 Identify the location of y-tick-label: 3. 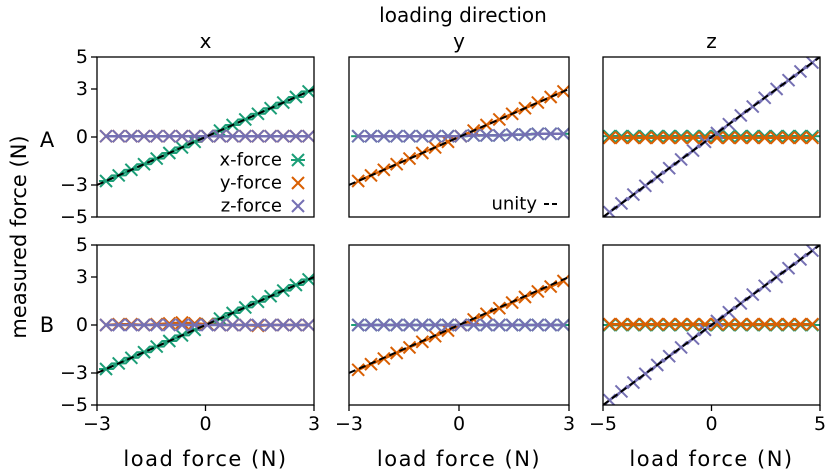
(82, 89).